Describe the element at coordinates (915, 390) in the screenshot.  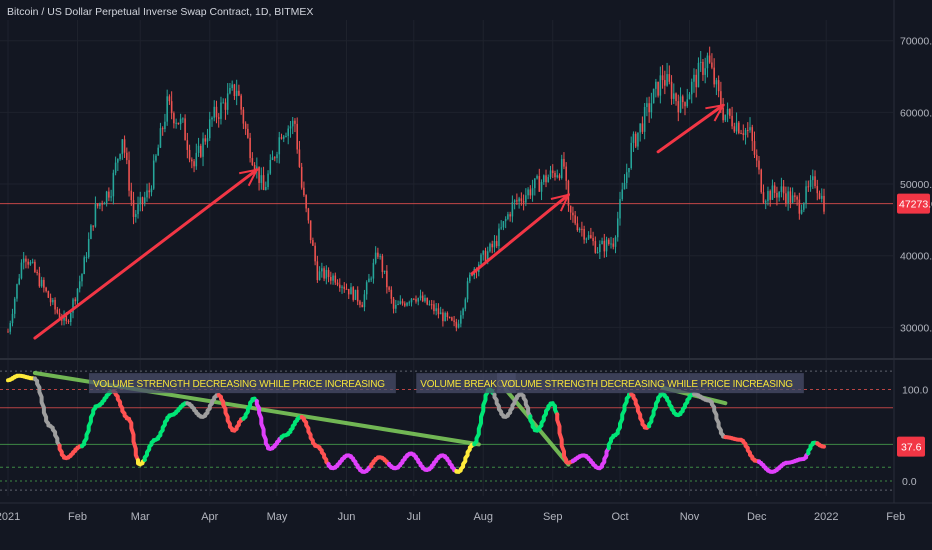
I see `osc-tick-label: 100.0` at that location.